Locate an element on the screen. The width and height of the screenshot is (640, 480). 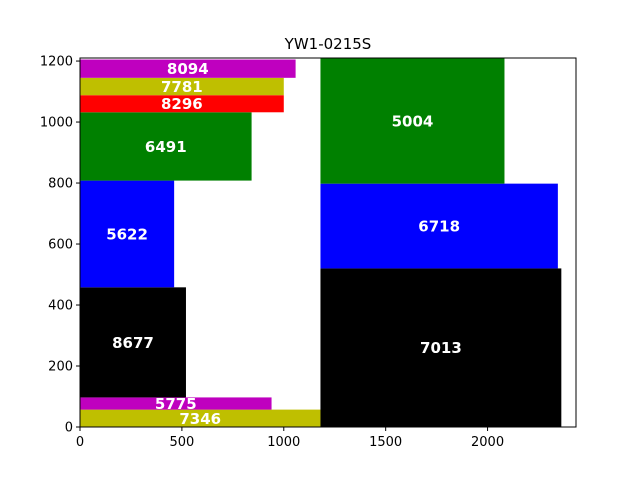
treemap-rect-label: 8094 is located at coordinates (188, 69).